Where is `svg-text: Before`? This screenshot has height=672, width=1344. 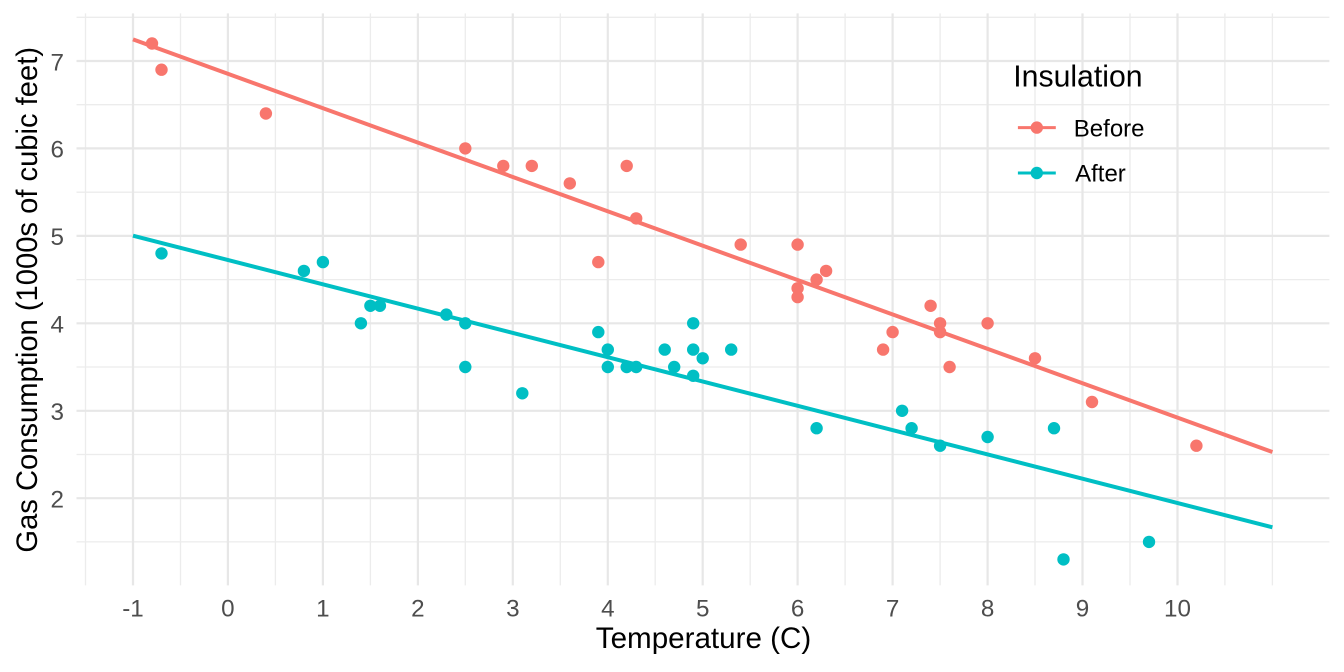 svg-text: Before is located at coordinates (1109, 128).